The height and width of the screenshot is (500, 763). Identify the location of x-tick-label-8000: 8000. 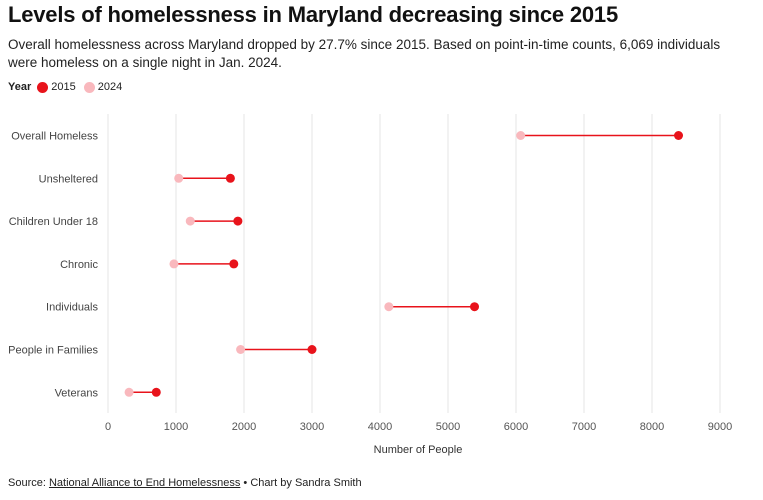
(652, 427).